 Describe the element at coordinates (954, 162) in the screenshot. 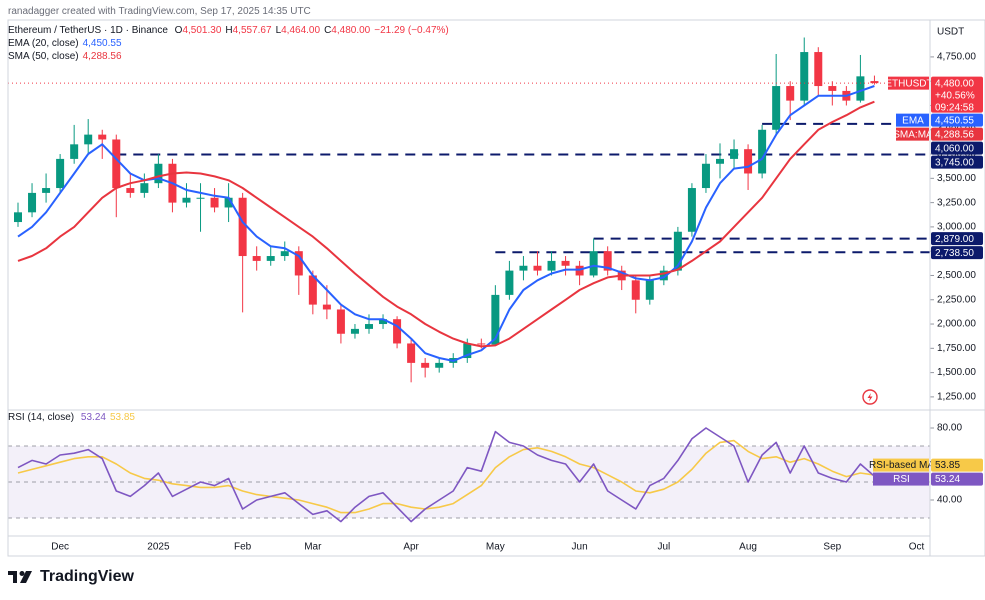

I see `tag-value: 3,745.00` at that location.